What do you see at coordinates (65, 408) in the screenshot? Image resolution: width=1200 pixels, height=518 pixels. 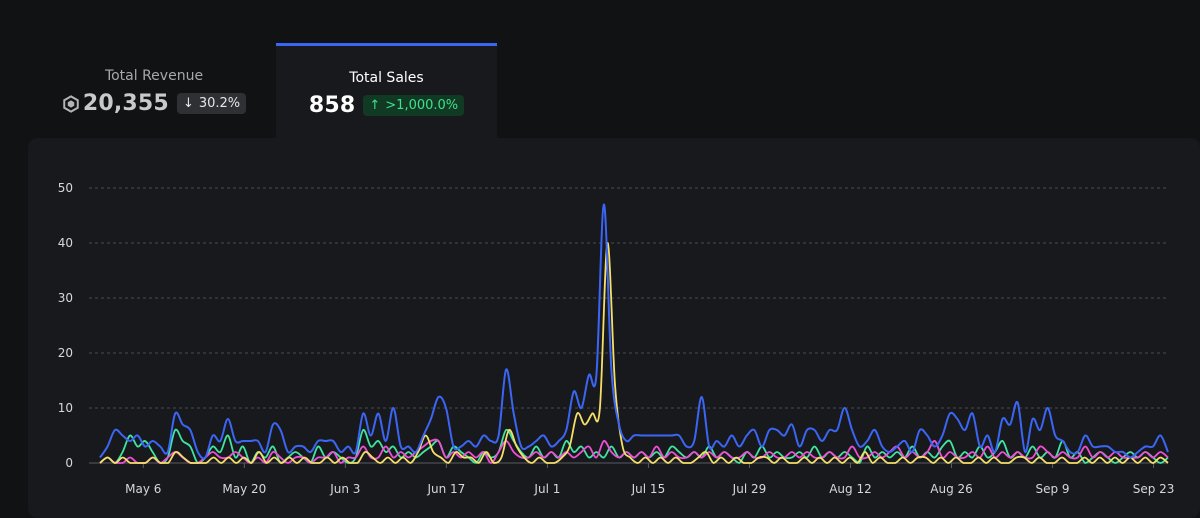 I see `y-tick-label: 10` at bounding box center [65, 408].